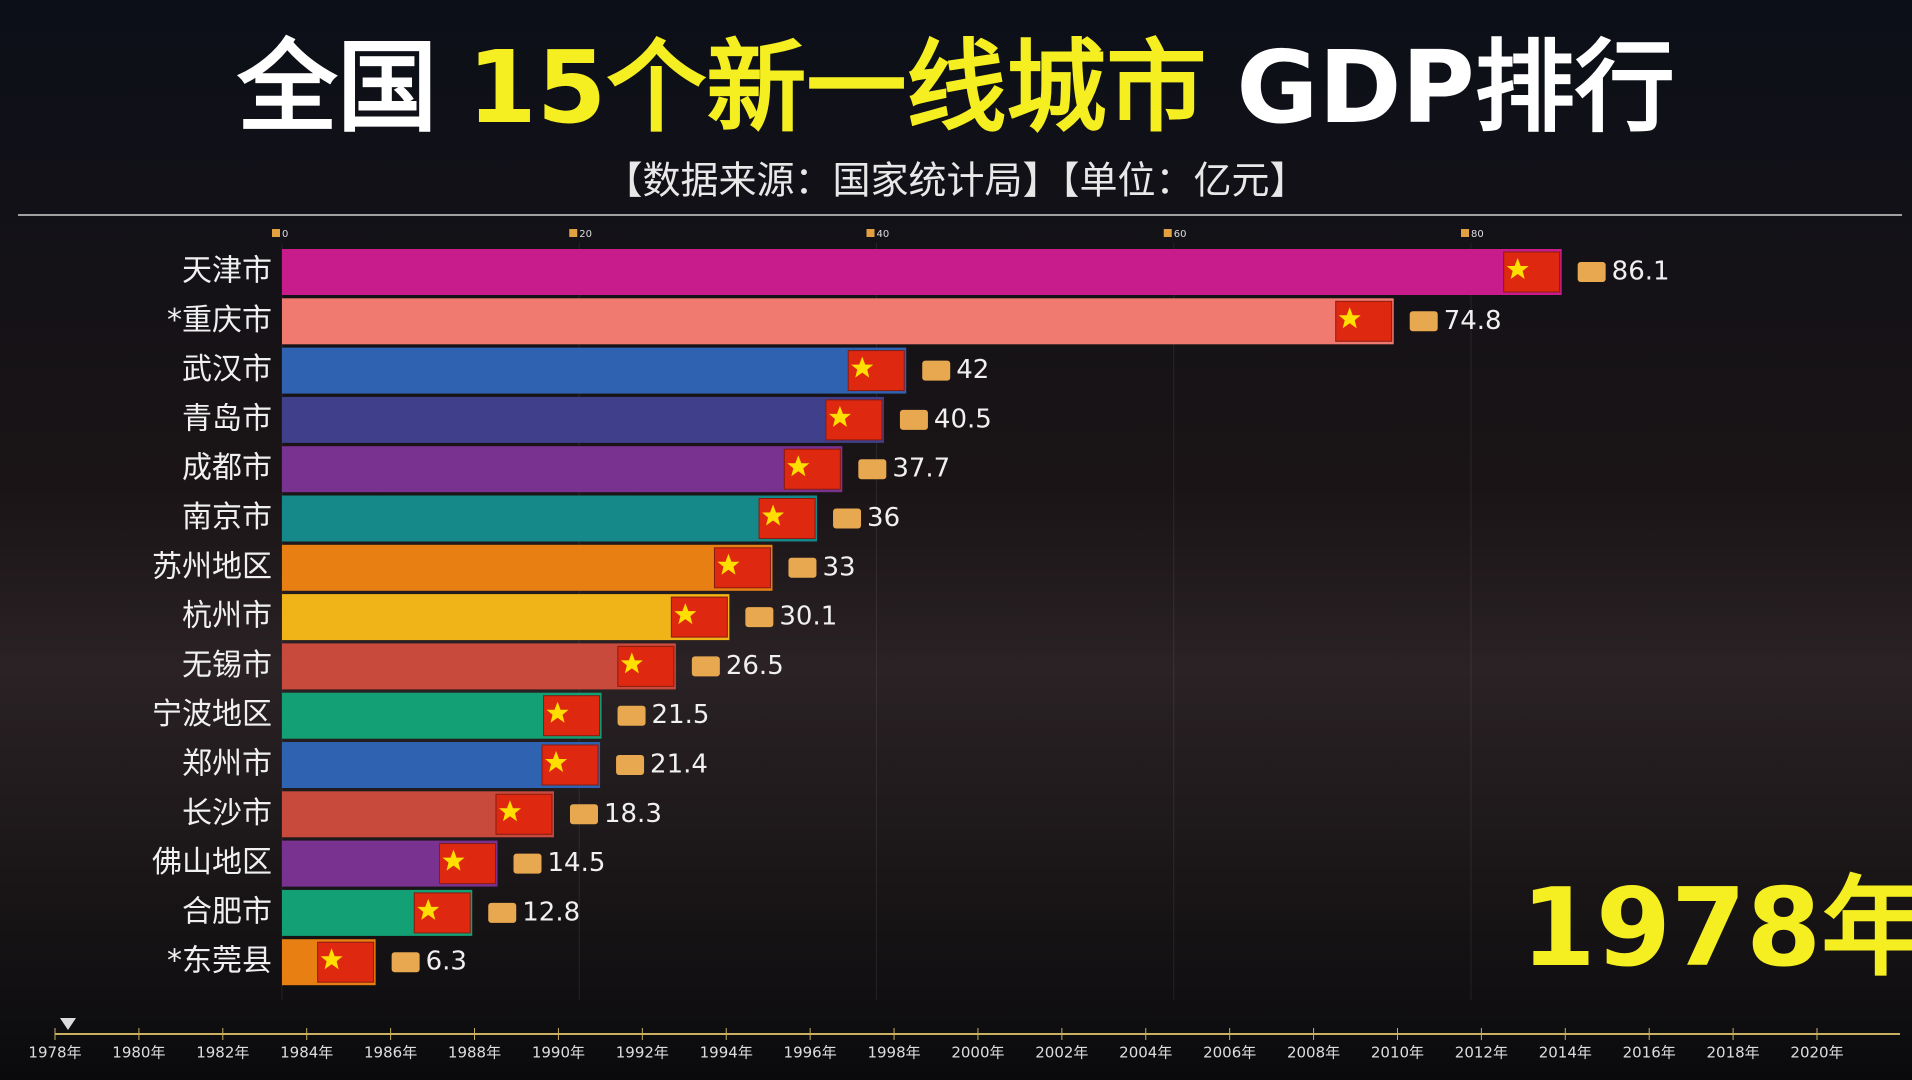  I want to click on timeline-label: 1984年, so click(306, 1053).